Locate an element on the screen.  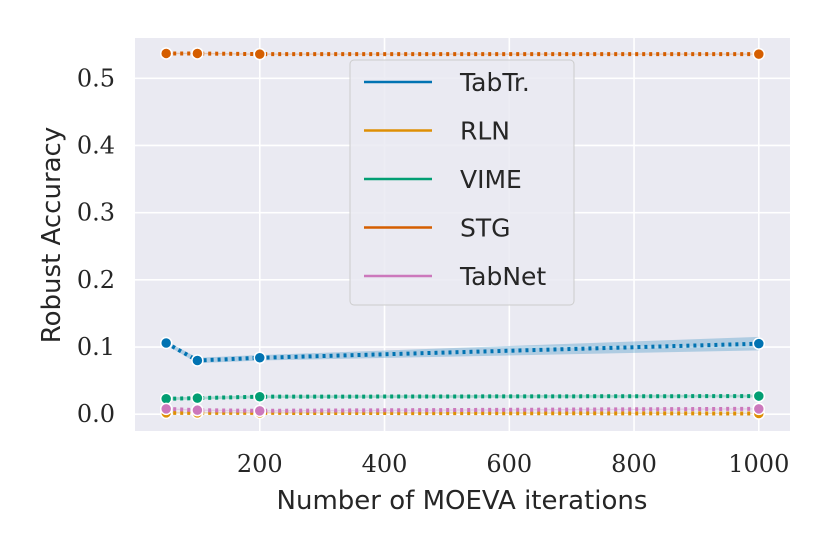
series-line-tabnet is located at coordinates (462, 409).